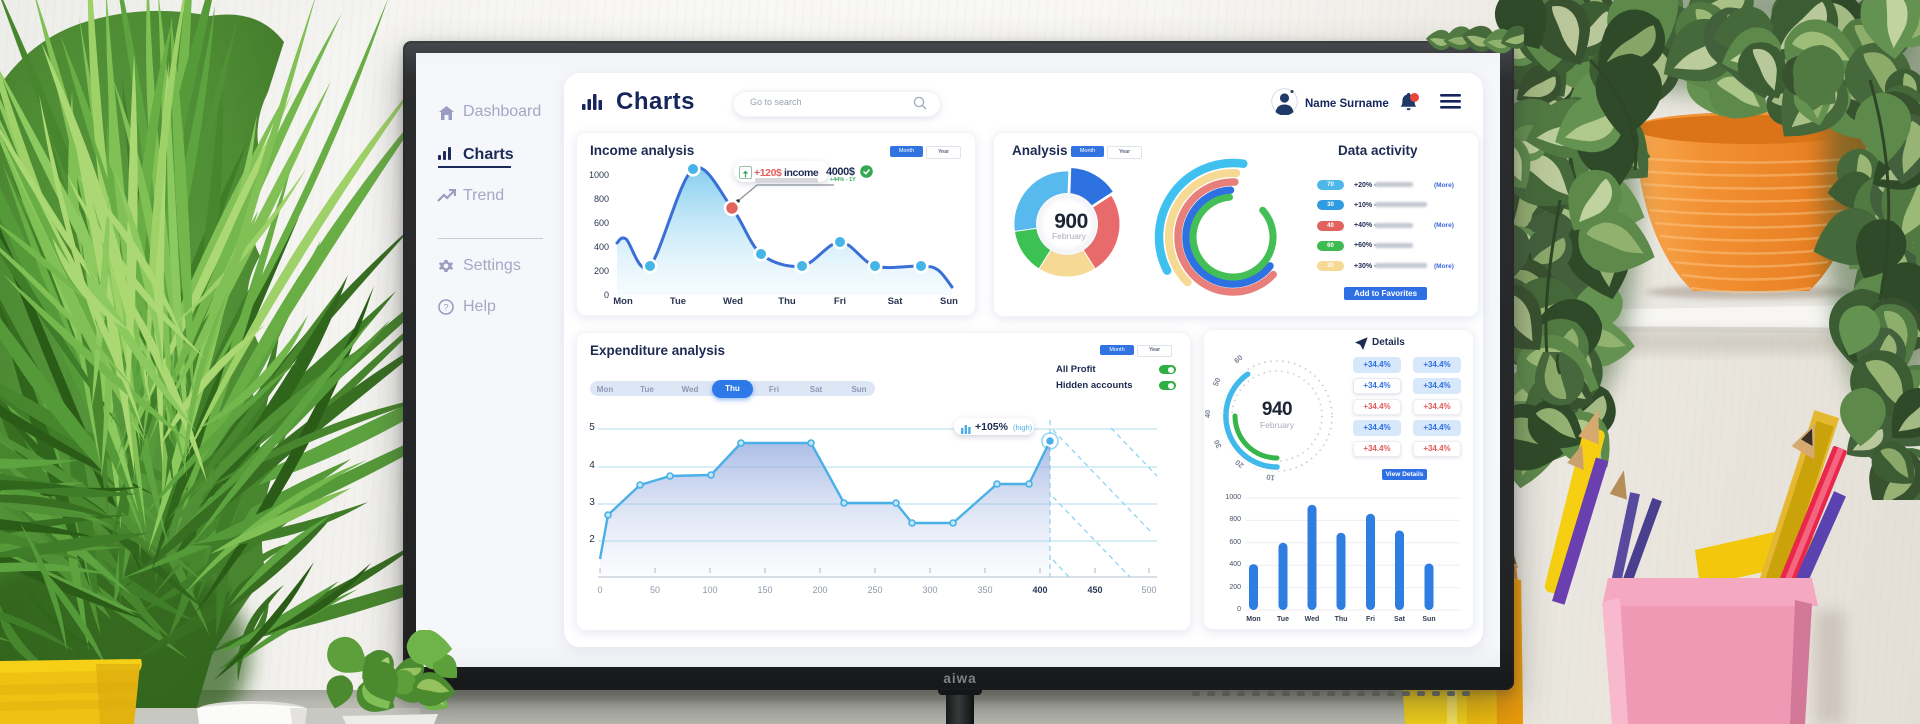 This screenshot has height=724, width=1920. I want to click on svg-text: 30, so click(1218, 443).